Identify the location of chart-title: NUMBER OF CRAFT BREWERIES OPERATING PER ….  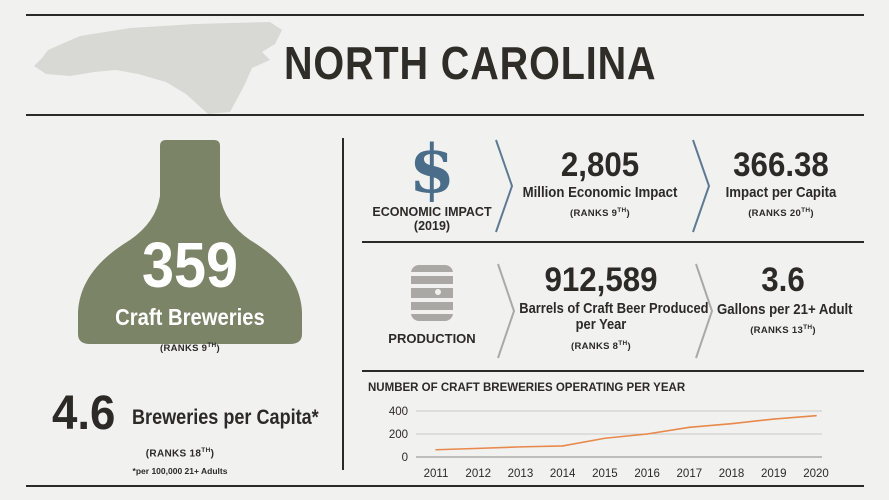
(527, 388).